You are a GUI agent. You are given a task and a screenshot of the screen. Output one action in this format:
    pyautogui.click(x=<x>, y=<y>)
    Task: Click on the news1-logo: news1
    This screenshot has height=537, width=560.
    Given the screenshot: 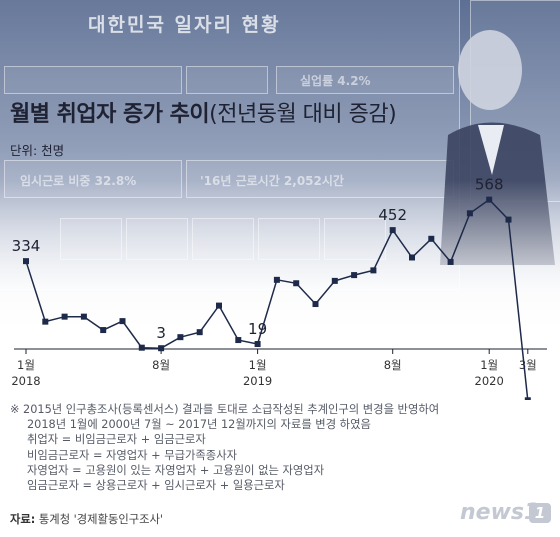 What is the action you would take?
    pyautogui.click(x=500, y=512)
    